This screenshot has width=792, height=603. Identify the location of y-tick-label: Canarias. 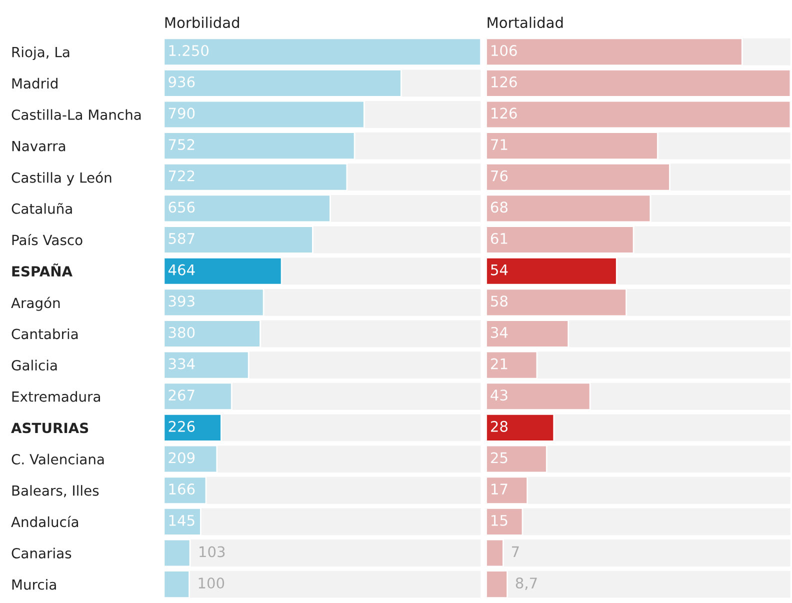
(42, 553).